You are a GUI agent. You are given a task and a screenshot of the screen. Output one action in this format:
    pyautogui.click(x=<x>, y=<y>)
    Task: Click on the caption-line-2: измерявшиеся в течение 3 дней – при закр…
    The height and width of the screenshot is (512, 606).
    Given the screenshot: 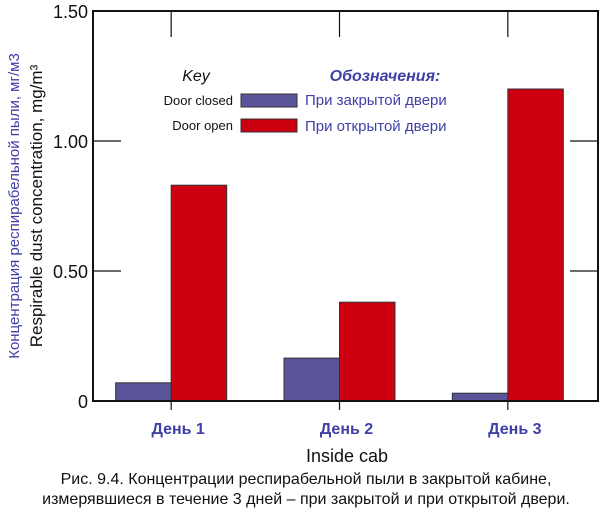 What is the action you would take?
    pyautogui.click(x=306, y=499)
    